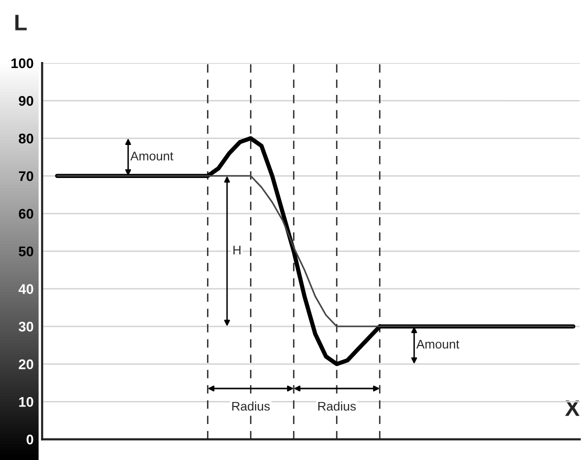 The image size is (585, 460). I want to click on y-tick-label: 30, so click(26, 327).